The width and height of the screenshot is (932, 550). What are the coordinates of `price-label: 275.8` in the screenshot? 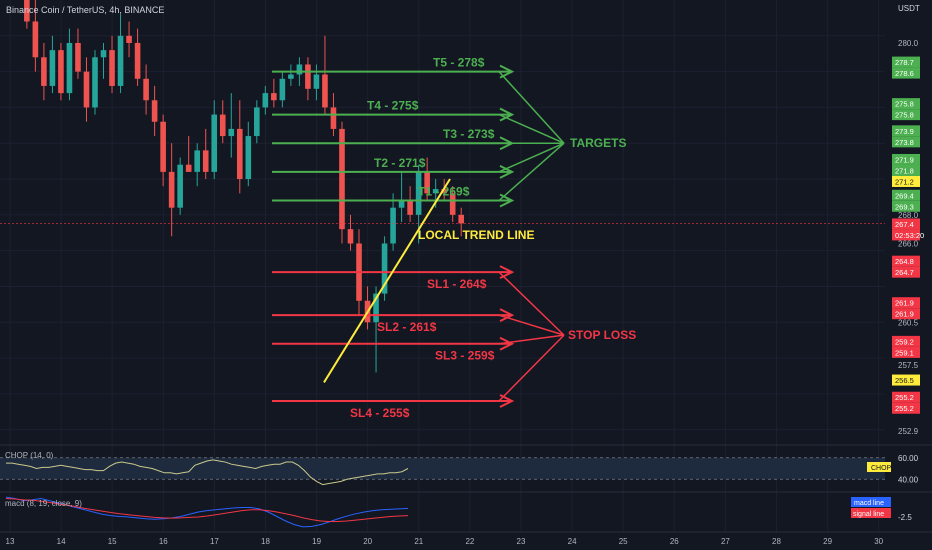 It's located at (904, 104).